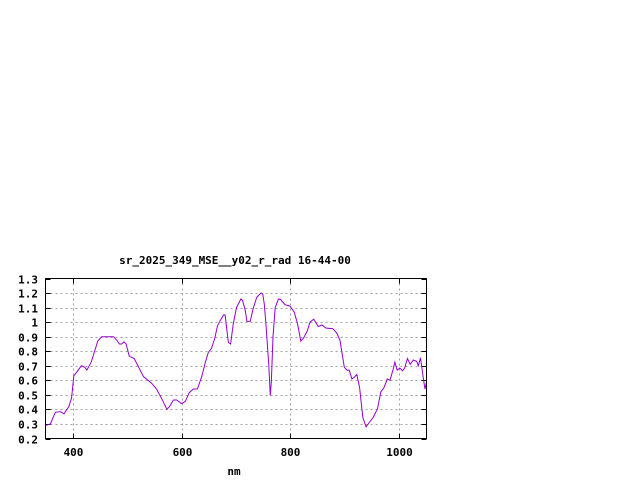  Describe the element at coordinates (28, 410) in the screenshot. I see `y-tick-label: 0.4` at that location.